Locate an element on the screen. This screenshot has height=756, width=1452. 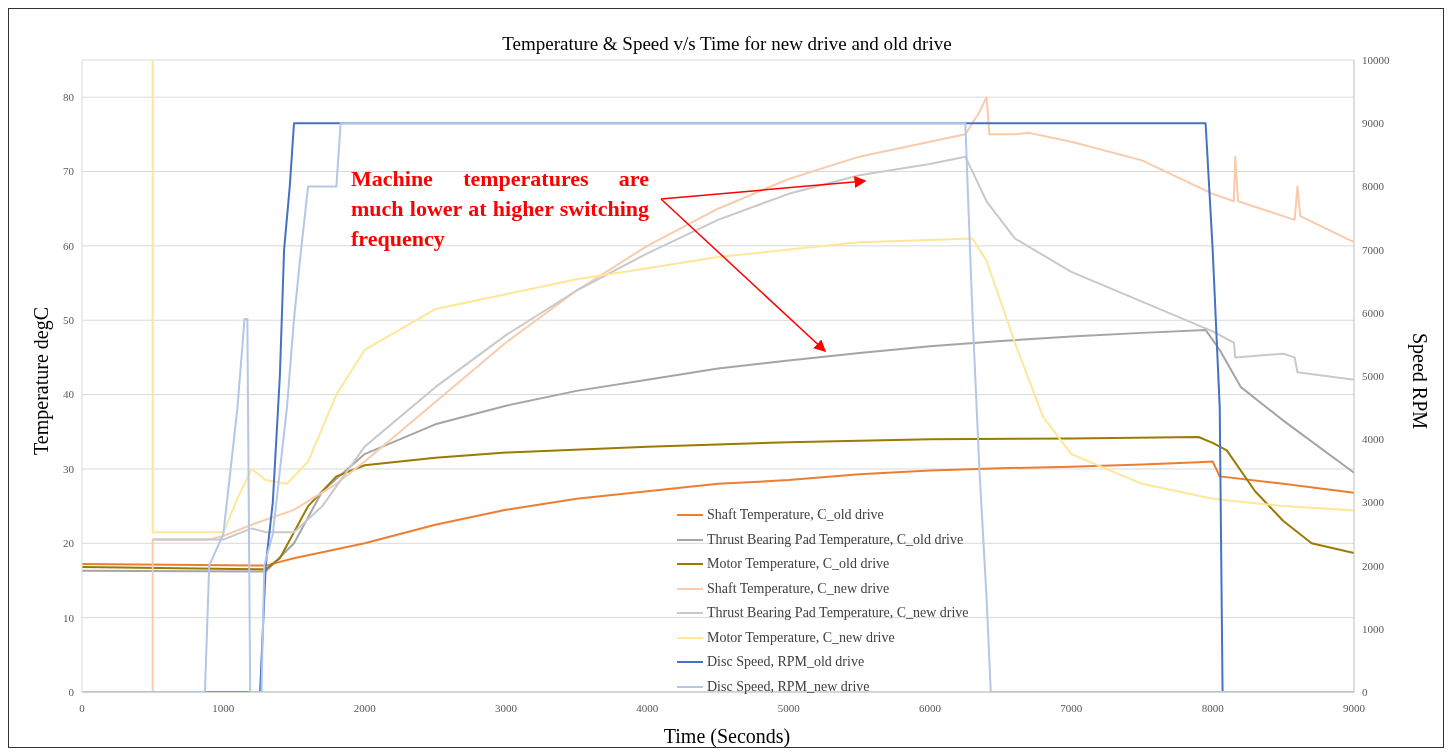
y2-tick-label: 3000 is located at coordinates (1373, 502).